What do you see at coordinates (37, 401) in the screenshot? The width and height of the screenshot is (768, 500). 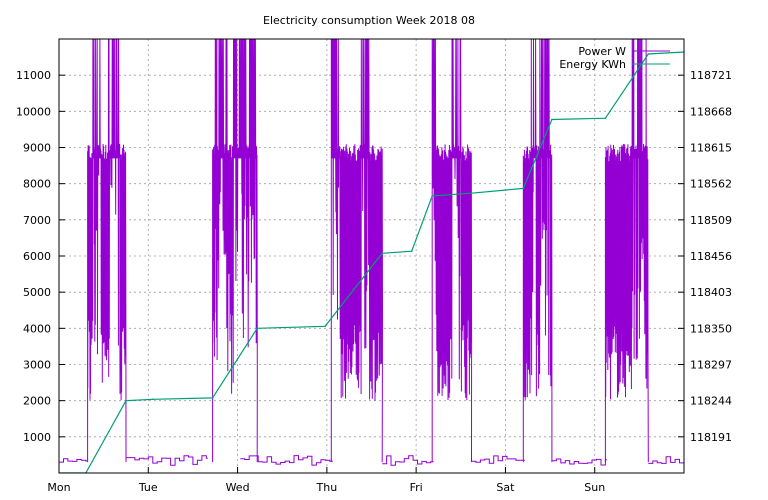 I see `y-tick-label: 2000` at bounding box center [37, 401].